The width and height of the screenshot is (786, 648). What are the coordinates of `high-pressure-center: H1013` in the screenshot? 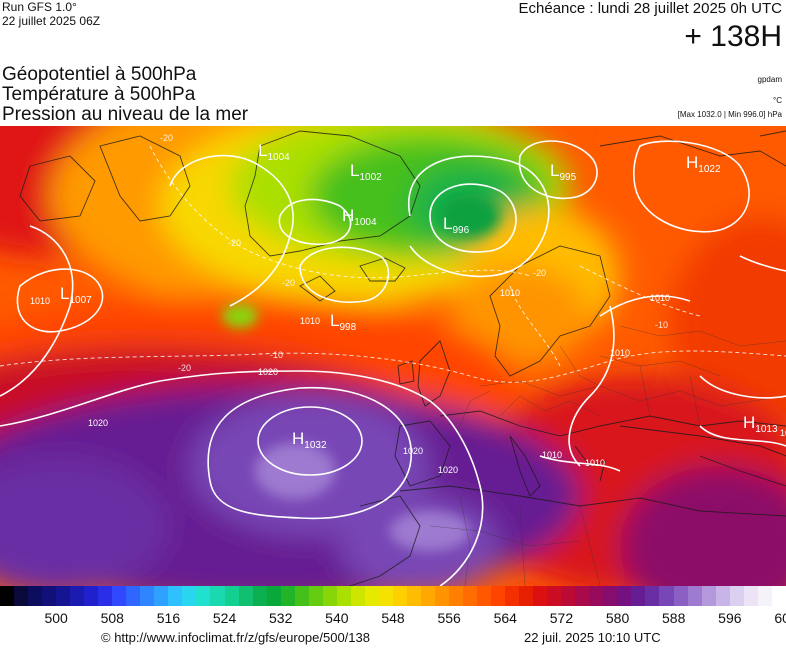 It's located at (760, 424).